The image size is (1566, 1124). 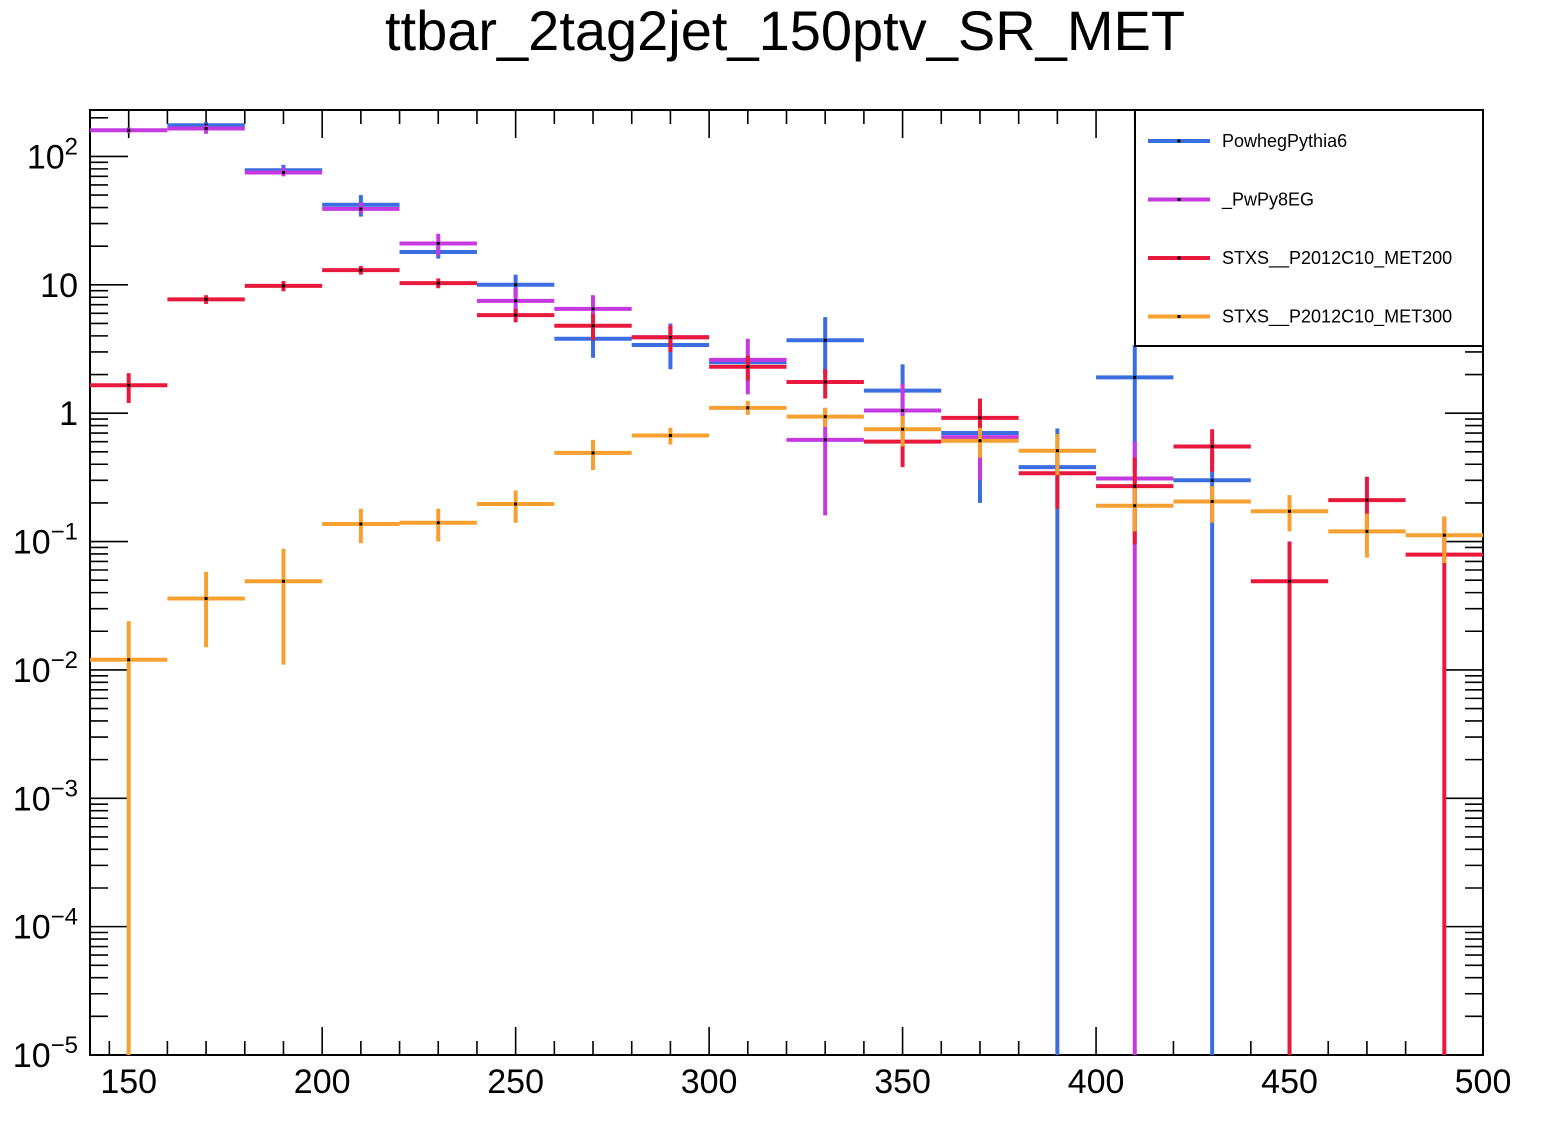 What do you see at coordinates (805, 1082) in the screenshot?
I see `x-tick-labels: 150 200 250 300 350 400 450 500` at bounding box center [805, 1082].